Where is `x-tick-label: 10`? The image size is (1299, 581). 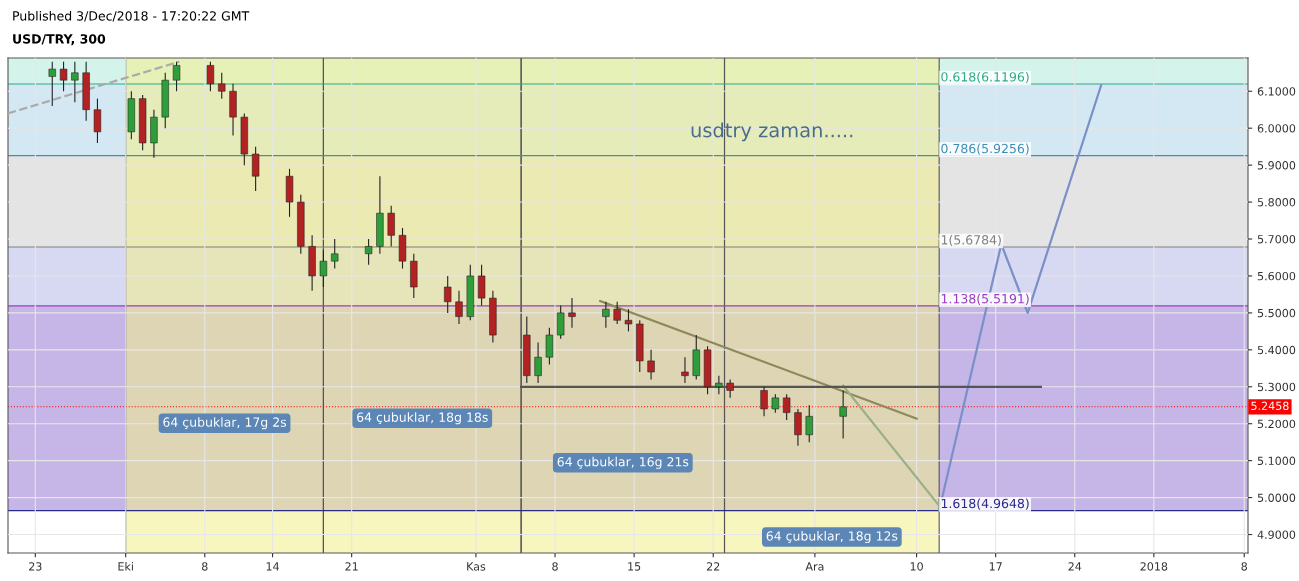 x-tick-label: 10 is located at coordinates (916, 566).